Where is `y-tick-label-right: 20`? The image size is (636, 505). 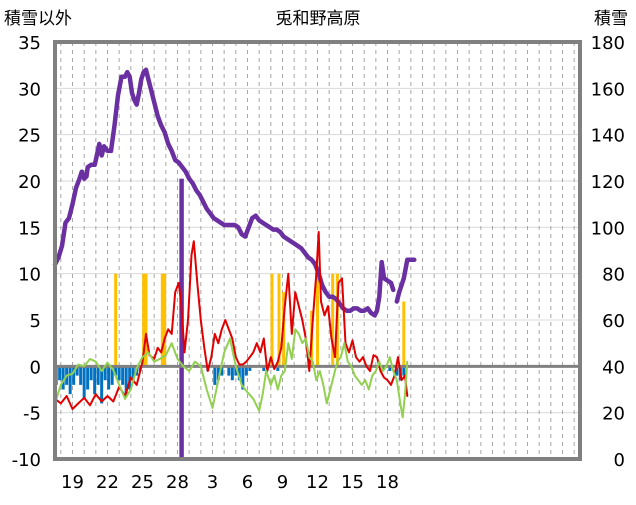
y-tick-label-right: 20 is located at coordinates (613, 414).